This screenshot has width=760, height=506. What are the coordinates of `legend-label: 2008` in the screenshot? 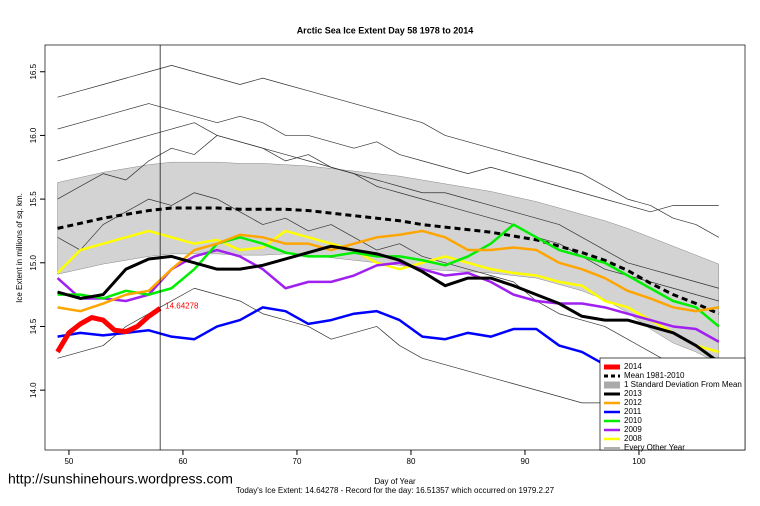 It's located at (633, 438).